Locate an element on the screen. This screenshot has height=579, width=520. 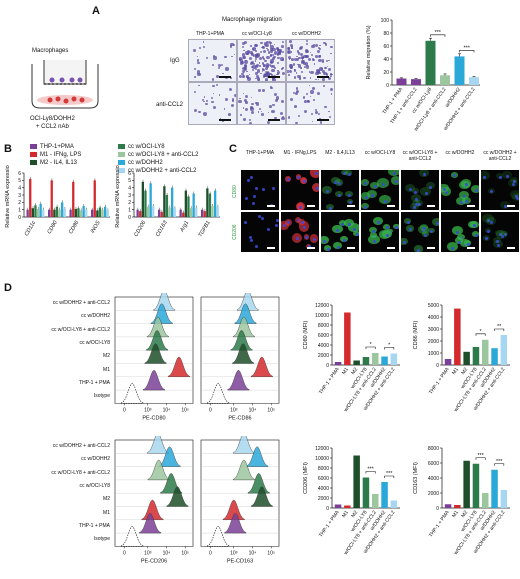
micro-col-dohh2: cc w/DOHH2 is located at coordinates (306, 34).